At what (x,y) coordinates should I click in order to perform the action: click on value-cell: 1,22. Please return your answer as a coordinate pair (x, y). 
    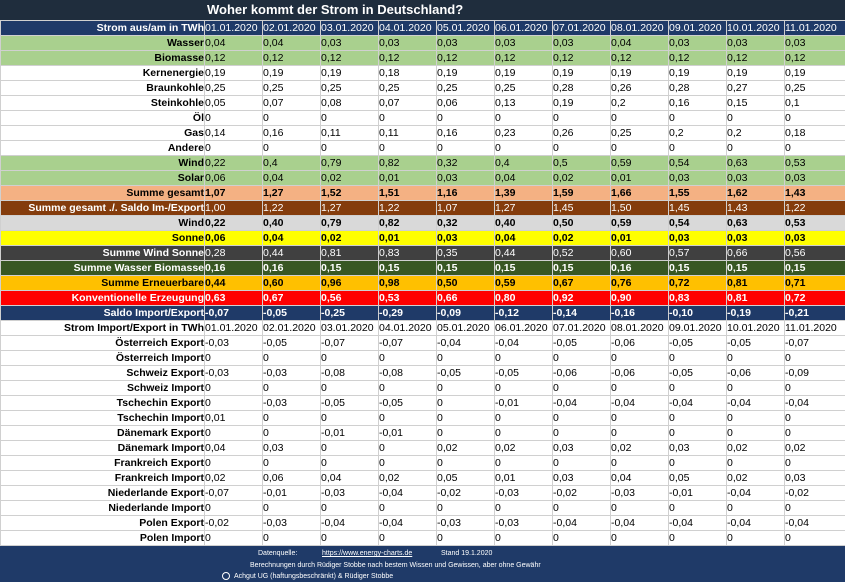
    Looking at the image, I should click on (814, 208).